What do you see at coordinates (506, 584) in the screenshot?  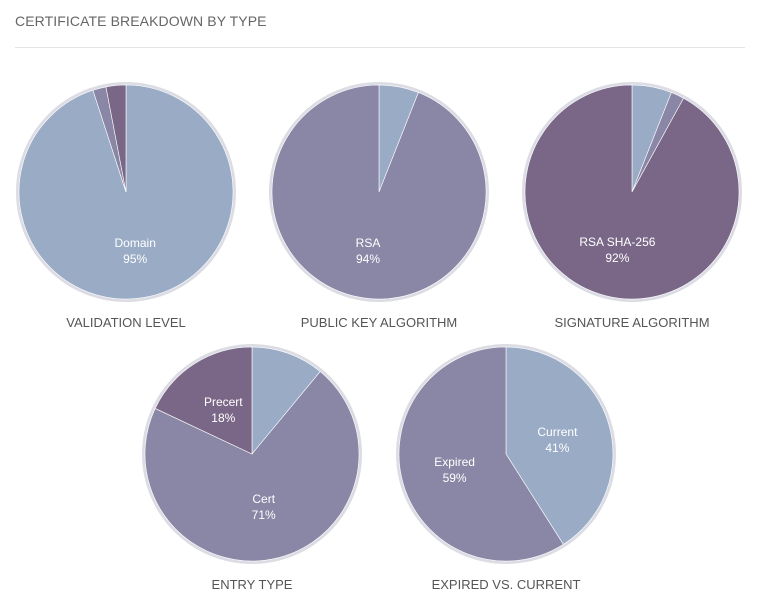 I see `chart-title-expired-vs-current: EXPIRED VS. CURRENT` at bounding box center [506, 584].